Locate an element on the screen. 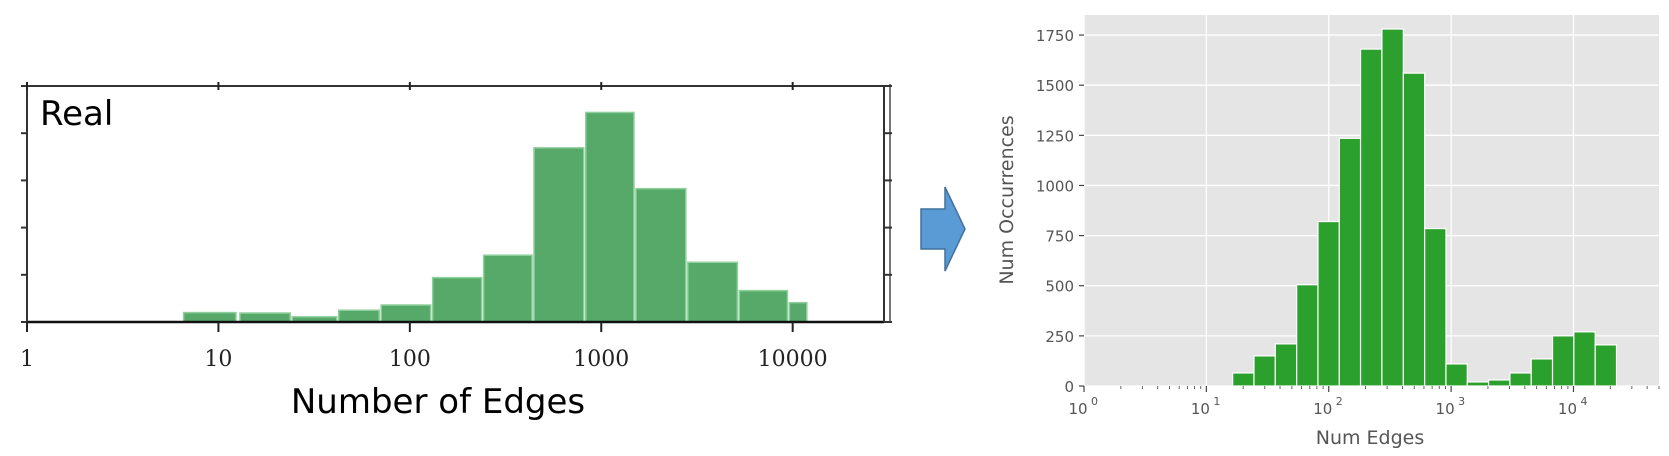  left-x-tick-label: 10000 is located at coordinates (793, 359).